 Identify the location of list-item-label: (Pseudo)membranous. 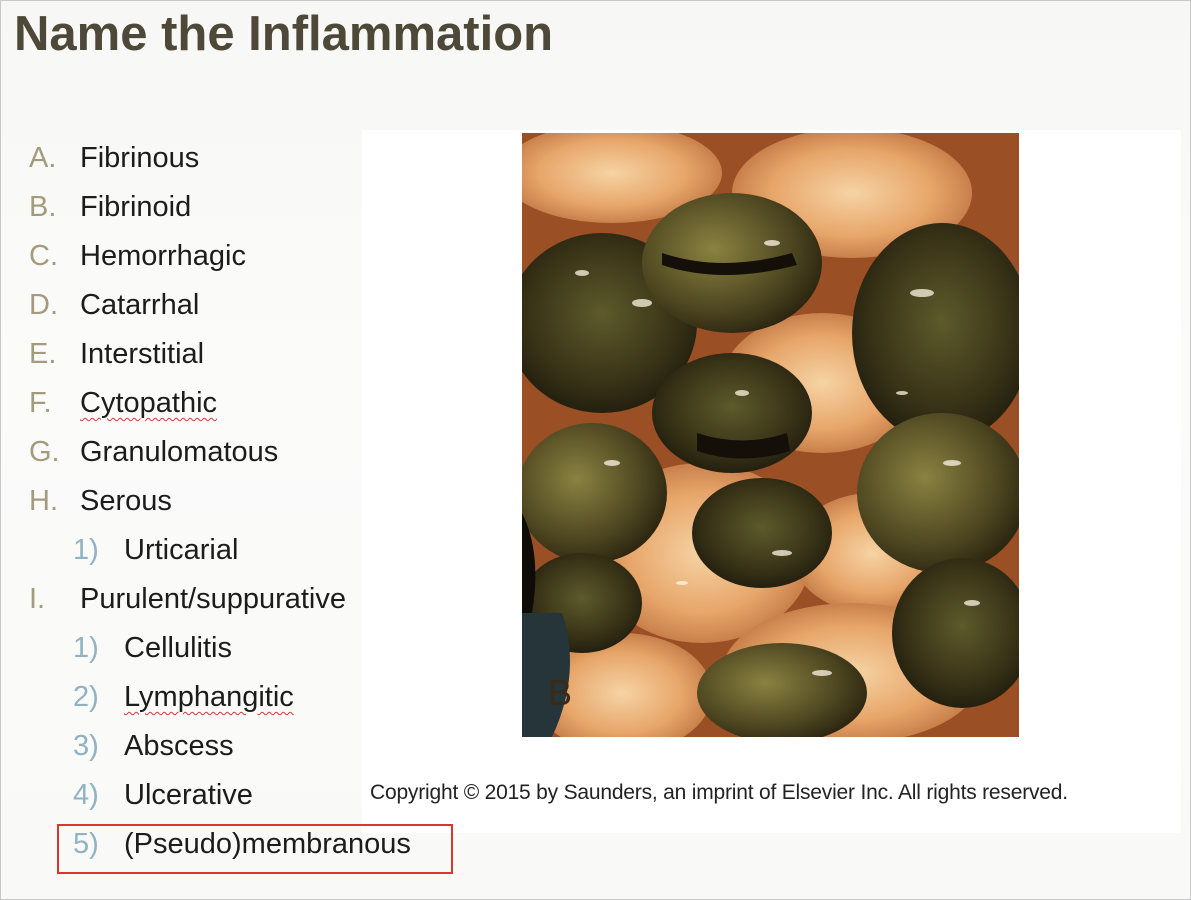
(267, 844).